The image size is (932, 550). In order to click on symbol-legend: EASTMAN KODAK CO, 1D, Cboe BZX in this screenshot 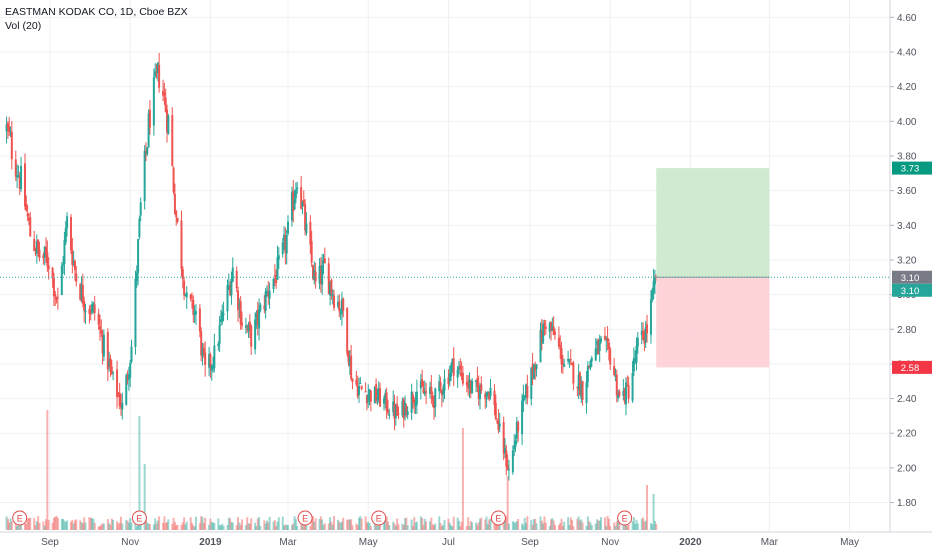, I will do `click(96, 12)`.